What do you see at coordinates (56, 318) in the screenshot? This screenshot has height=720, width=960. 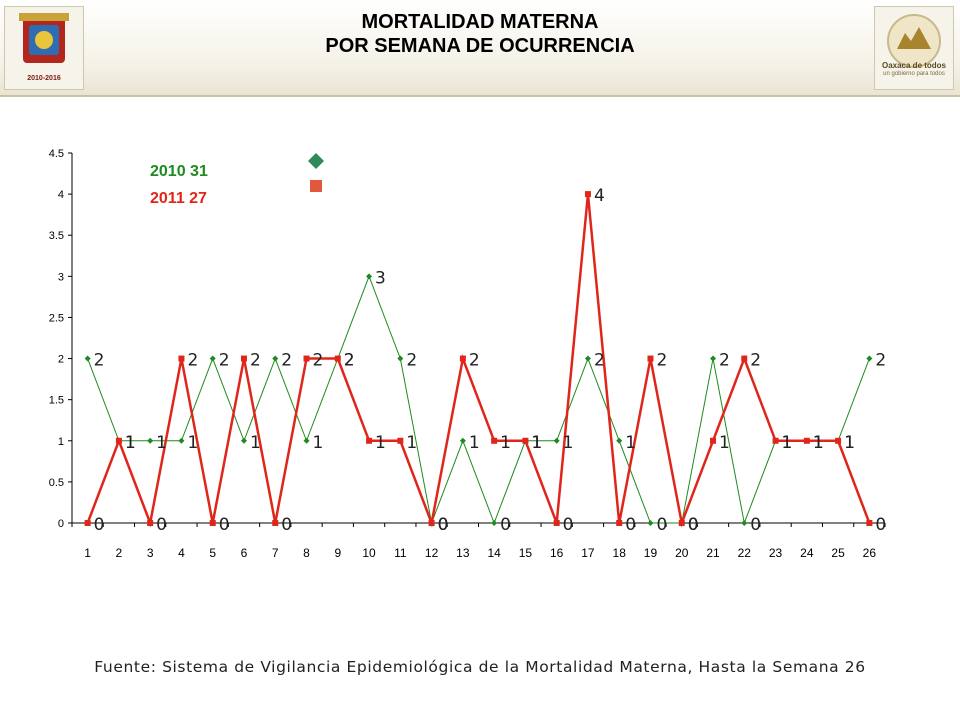 I see `y-tick-label: 2.5` at bounding box center [56, 318].